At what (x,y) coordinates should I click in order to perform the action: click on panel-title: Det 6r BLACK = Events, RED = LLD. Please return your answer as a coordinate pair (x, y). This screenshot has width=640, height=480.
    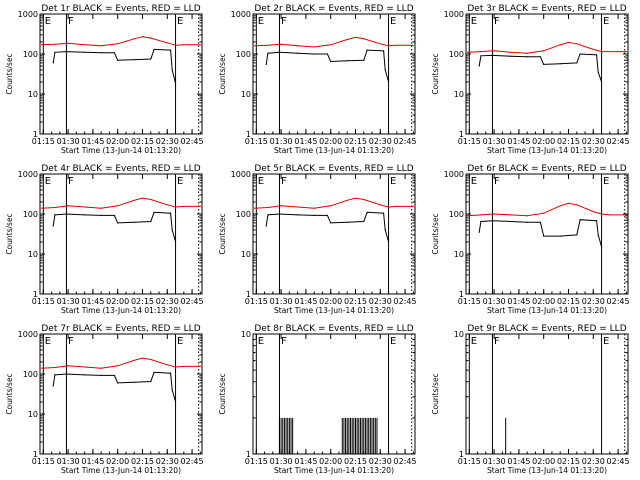
    Looking at the image, I should click on (546, 169).